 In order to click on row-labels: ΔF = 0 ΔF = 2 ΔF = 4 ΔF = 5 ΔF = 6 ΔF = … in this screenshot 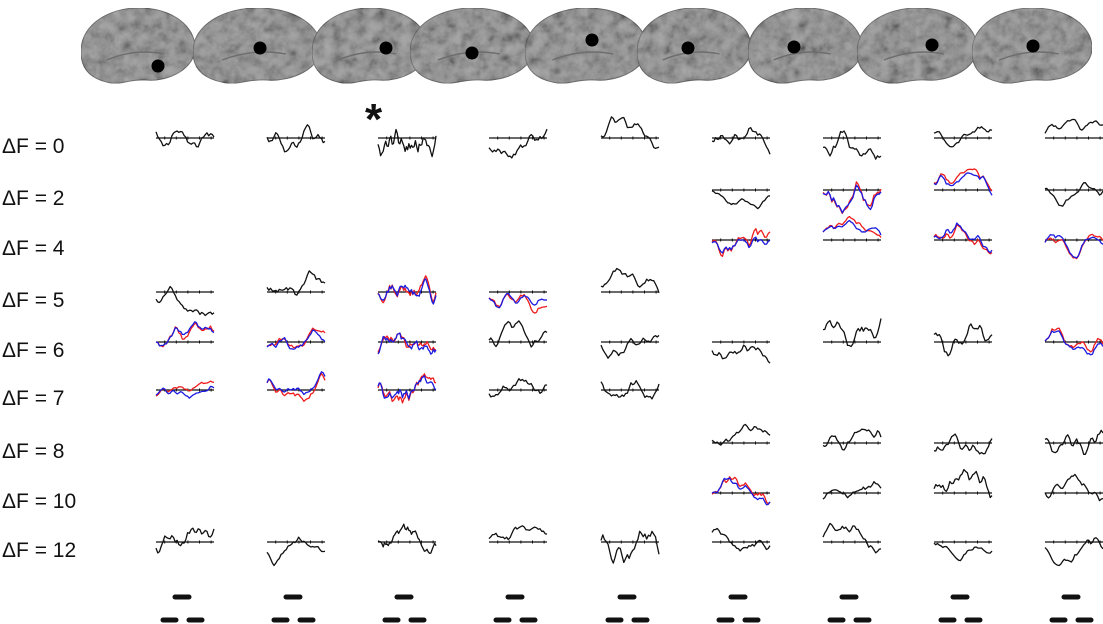, I will do `click(39, 348)`.